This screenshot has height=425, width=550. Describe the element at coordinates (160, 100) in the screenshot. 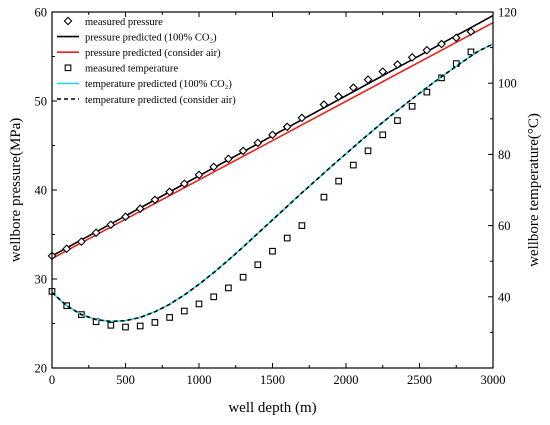

I see `legend-label-temperature-predicted-consider-air: temperature predicted (consider air)` at that location.